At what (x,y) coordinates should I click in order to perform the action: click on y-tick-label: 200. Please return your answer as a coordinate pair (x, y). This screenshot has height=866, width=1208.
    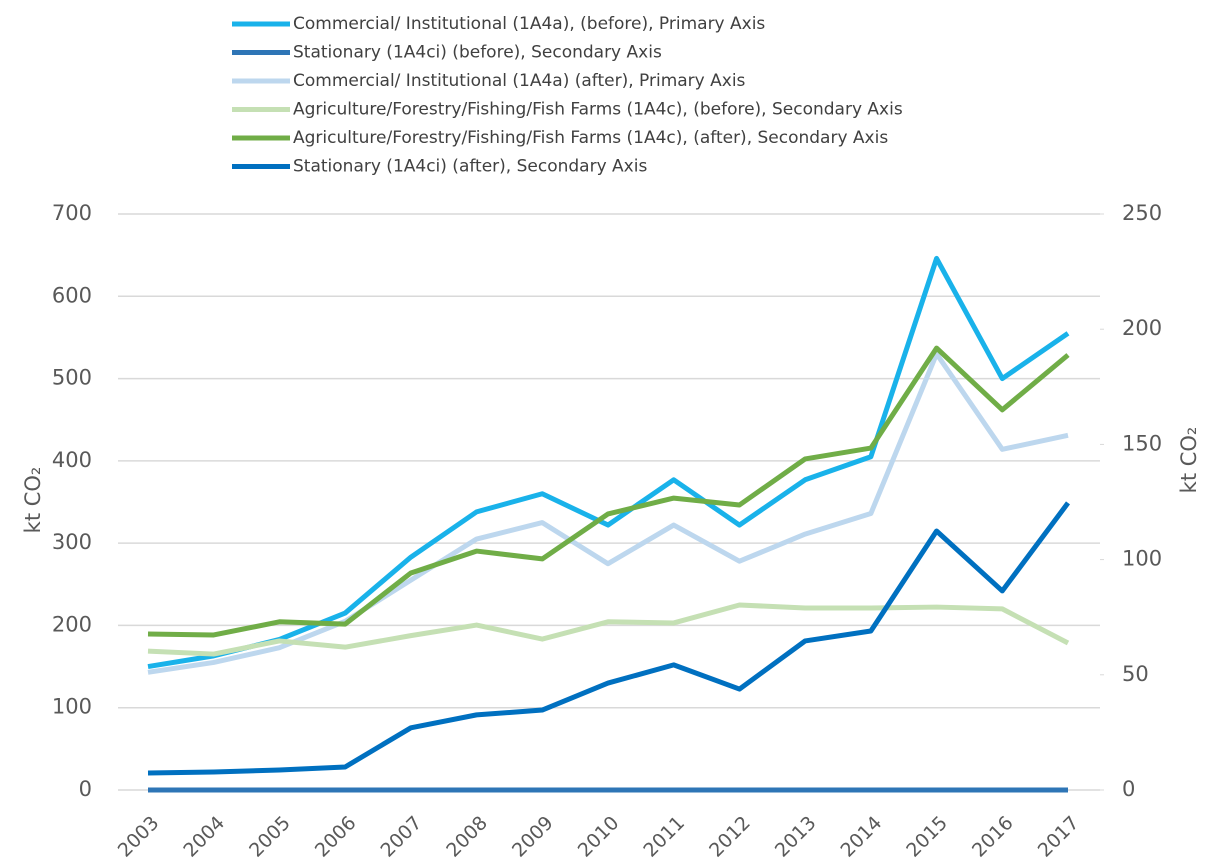
    Looking at the image, I should click on (72, 624).